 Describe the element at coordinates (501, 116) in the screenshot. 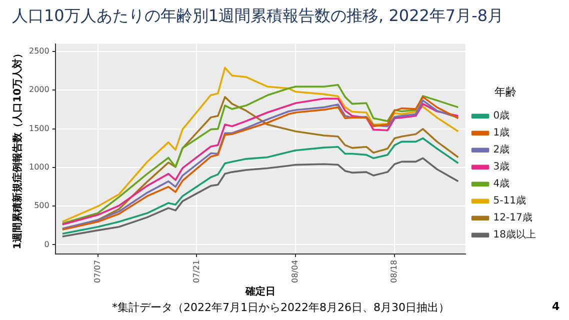

I see `legend-label: 0歳` at that location.